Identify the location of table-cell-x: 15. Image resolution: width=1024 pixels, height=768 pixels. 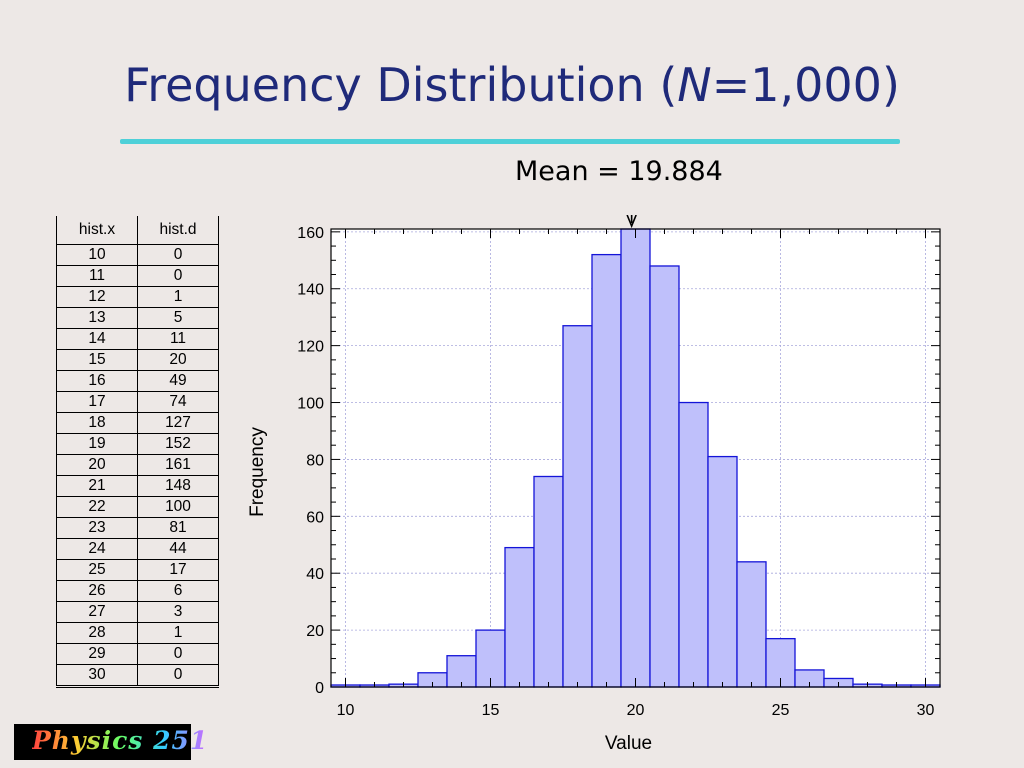
(97, 360).